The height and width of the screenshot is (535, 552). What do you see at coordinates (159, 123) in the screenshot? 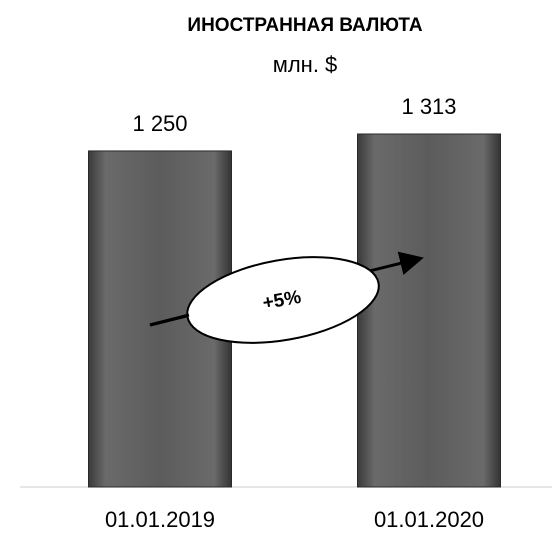
I see `value-label: 1 250` at bounding box center [159, 123].